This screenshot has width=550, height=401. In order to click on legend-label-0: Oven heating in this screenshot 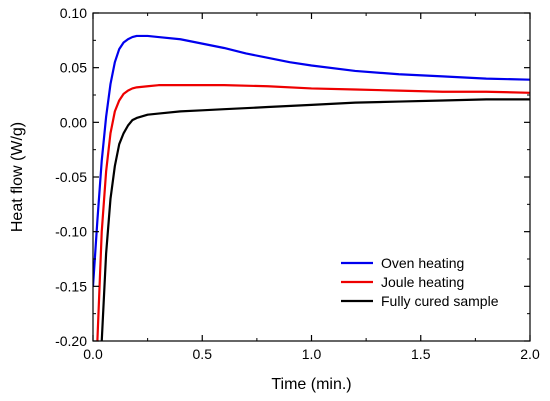, I will do `click(422, 263)`.